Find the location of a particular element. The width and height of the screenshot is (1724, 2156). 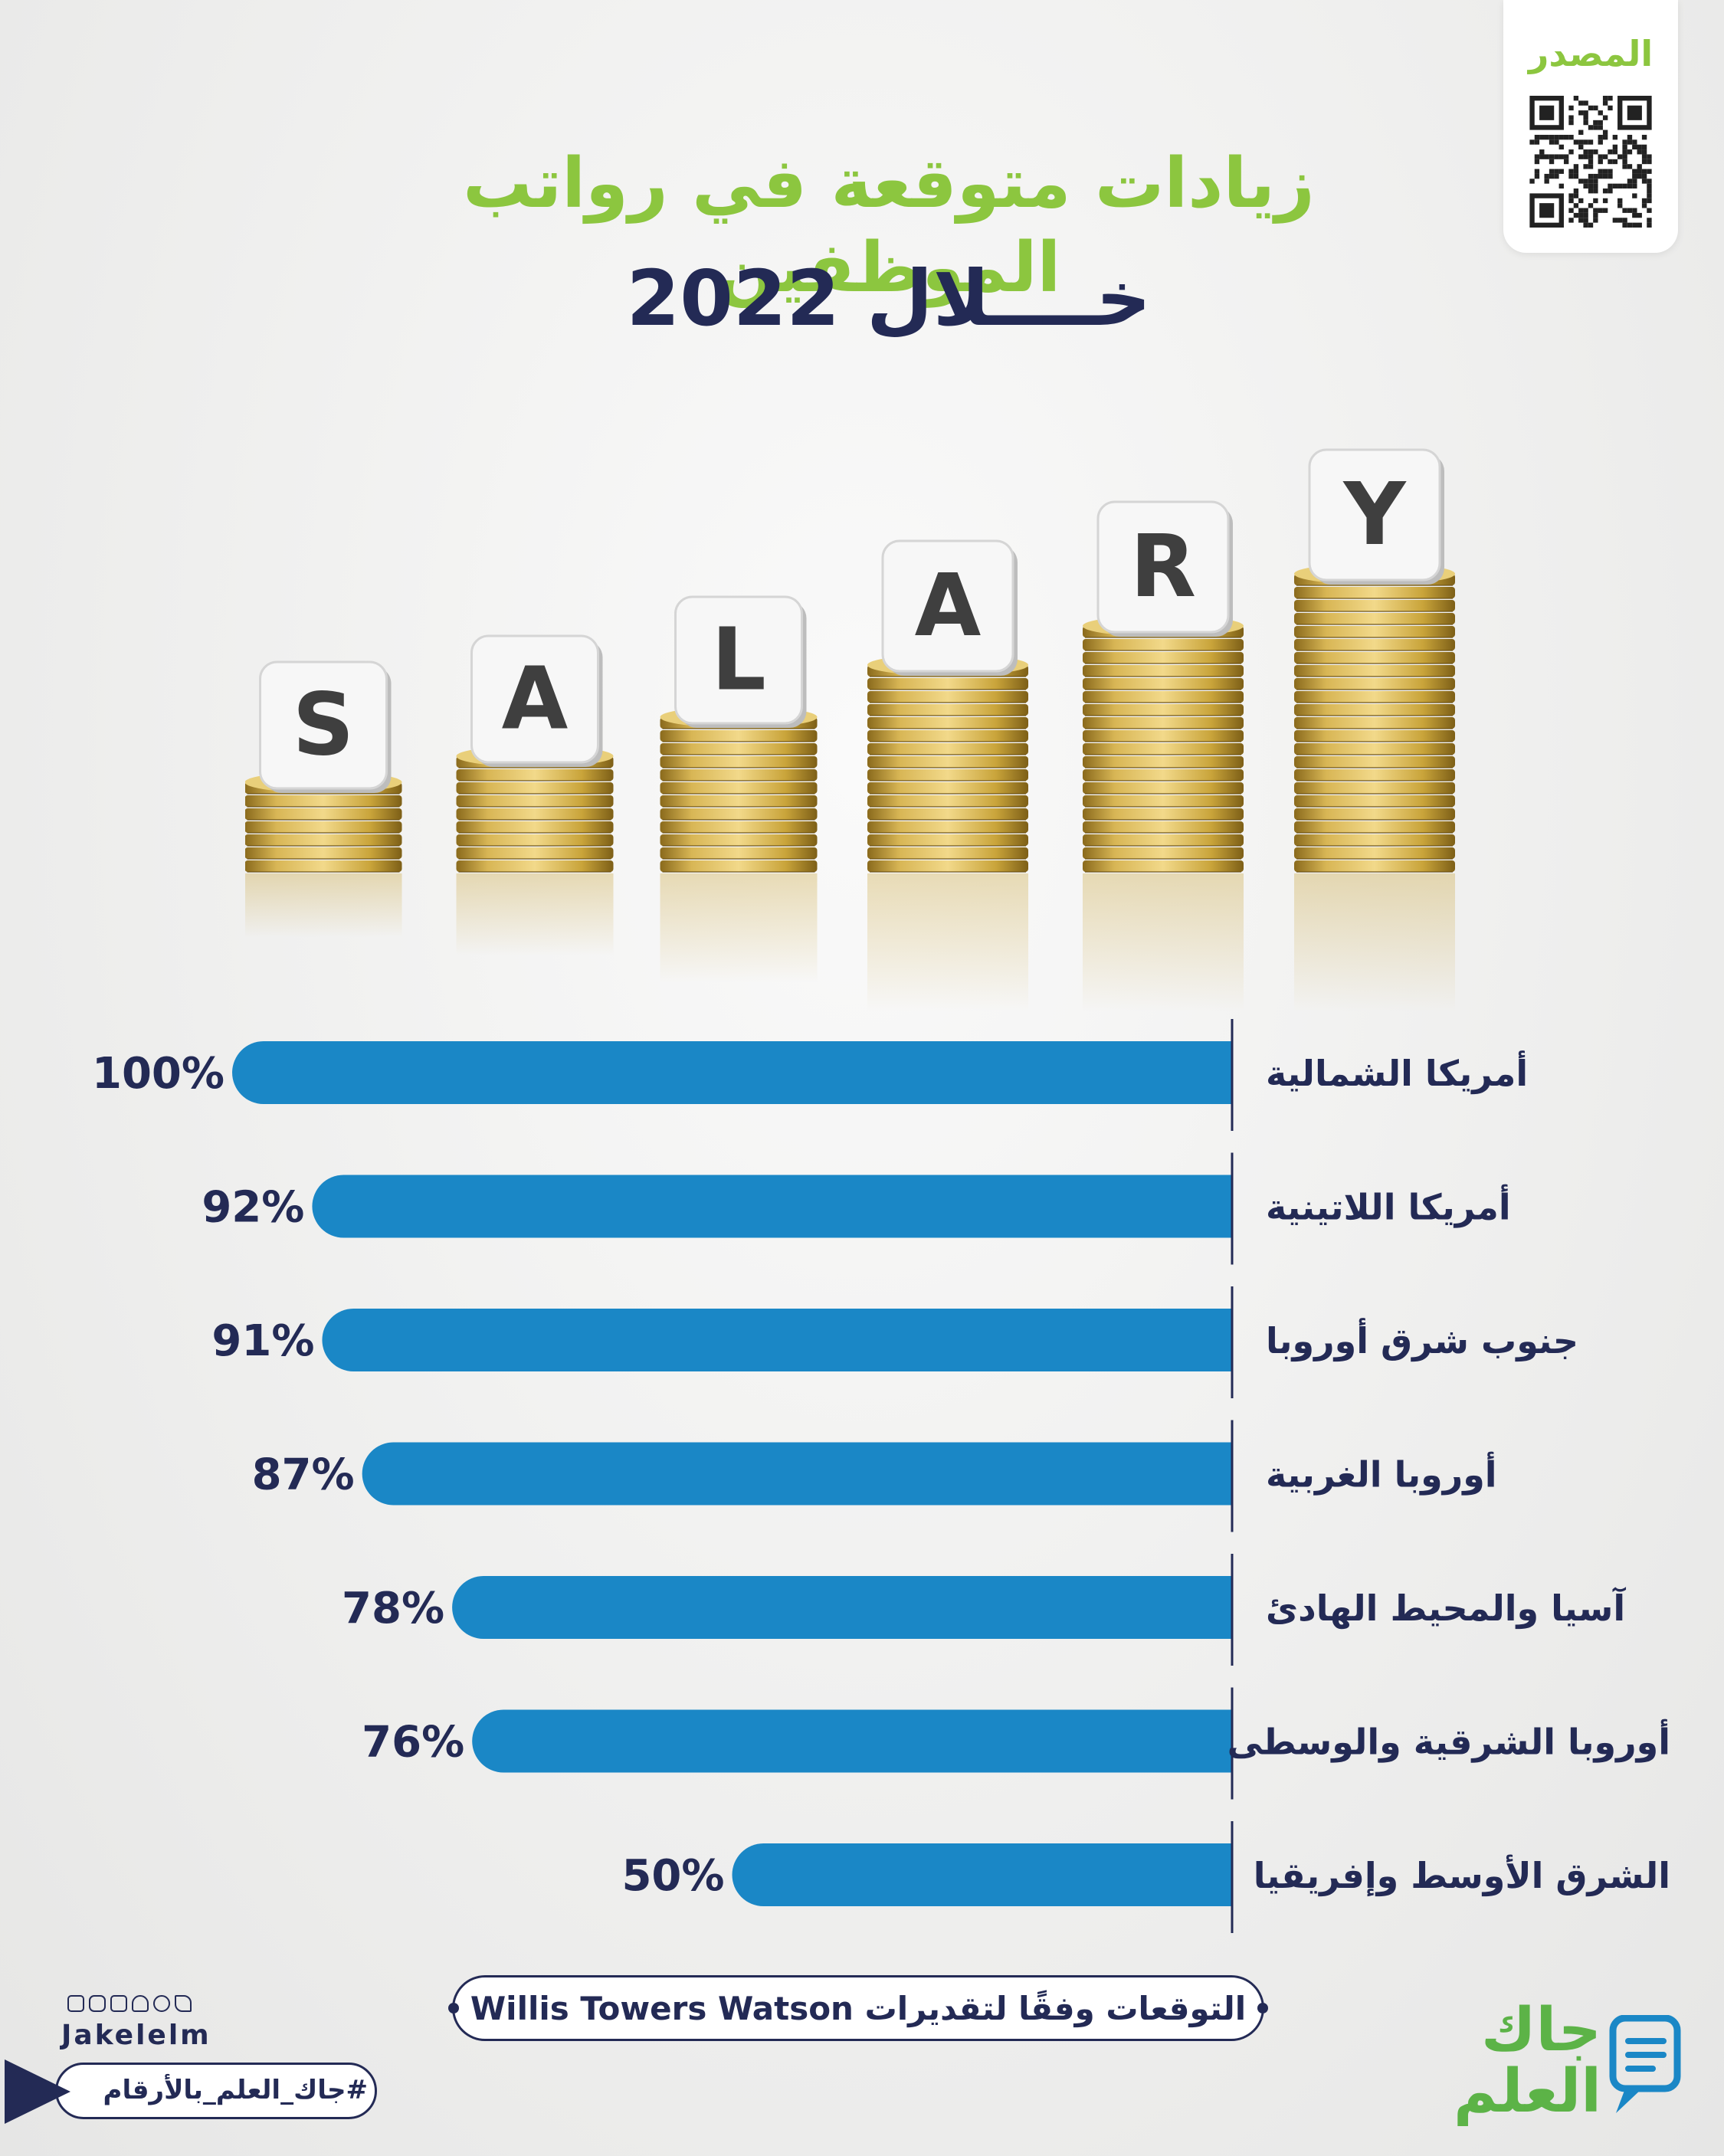

telegram-icon is located at coordinates (183, 2003).